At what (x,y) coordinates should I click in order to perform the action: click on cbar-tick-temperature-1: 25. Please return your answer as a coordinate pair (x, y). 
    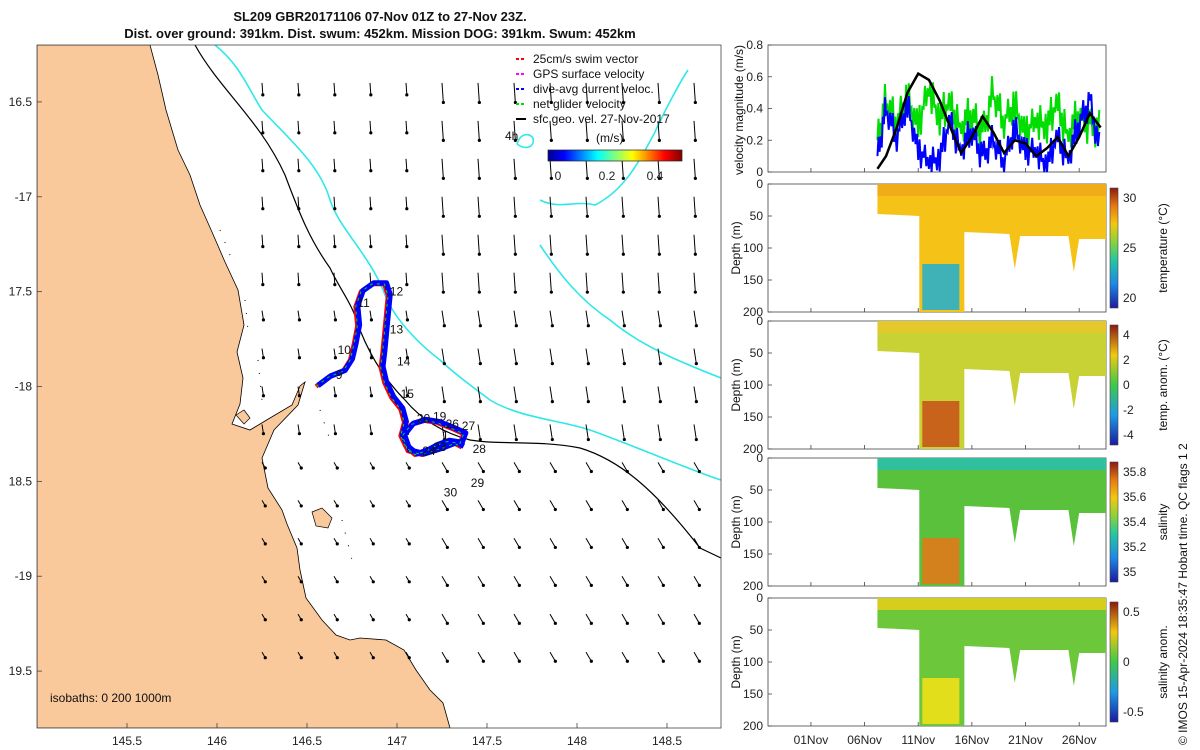
    Looking at the image, I should click on (1130, 248).